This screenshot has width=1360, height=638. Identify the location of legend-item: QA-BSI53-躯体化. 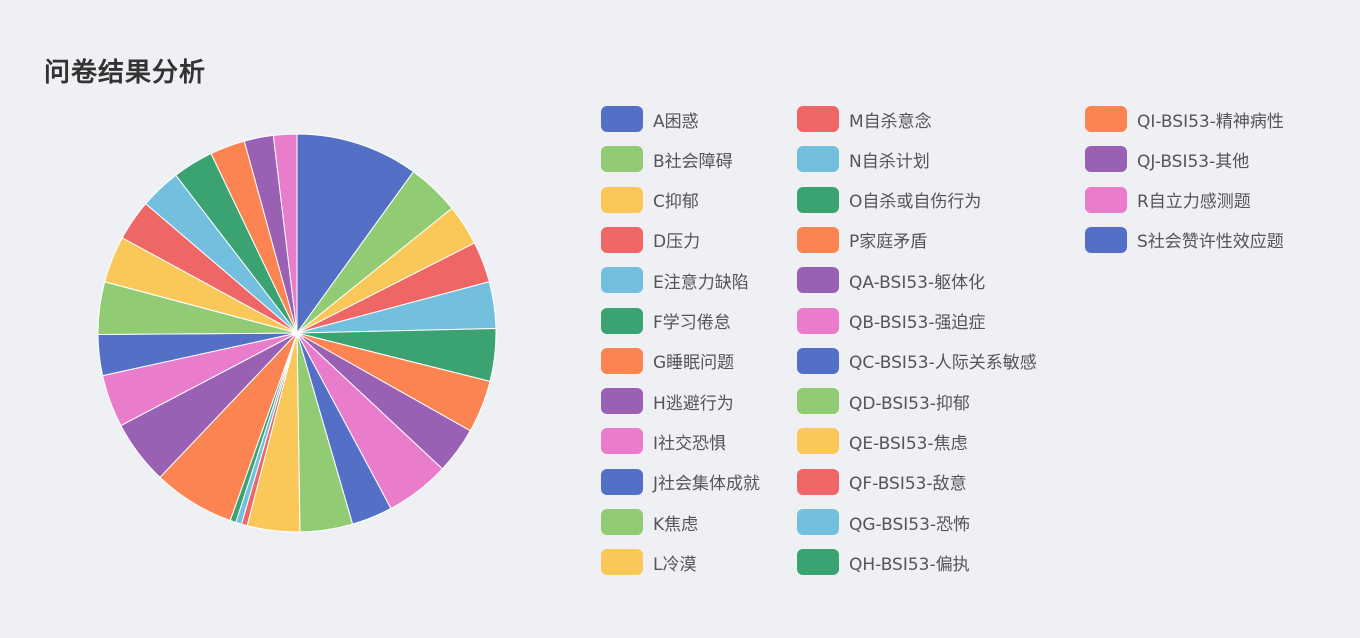
(891, 280).